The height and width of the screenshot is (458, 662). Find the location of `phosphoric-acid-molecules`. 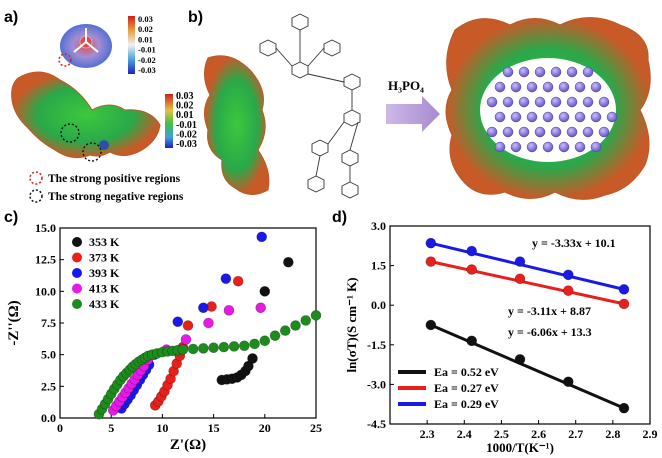

phosphoric-acid-molecules is located at coordinates (552, 109).